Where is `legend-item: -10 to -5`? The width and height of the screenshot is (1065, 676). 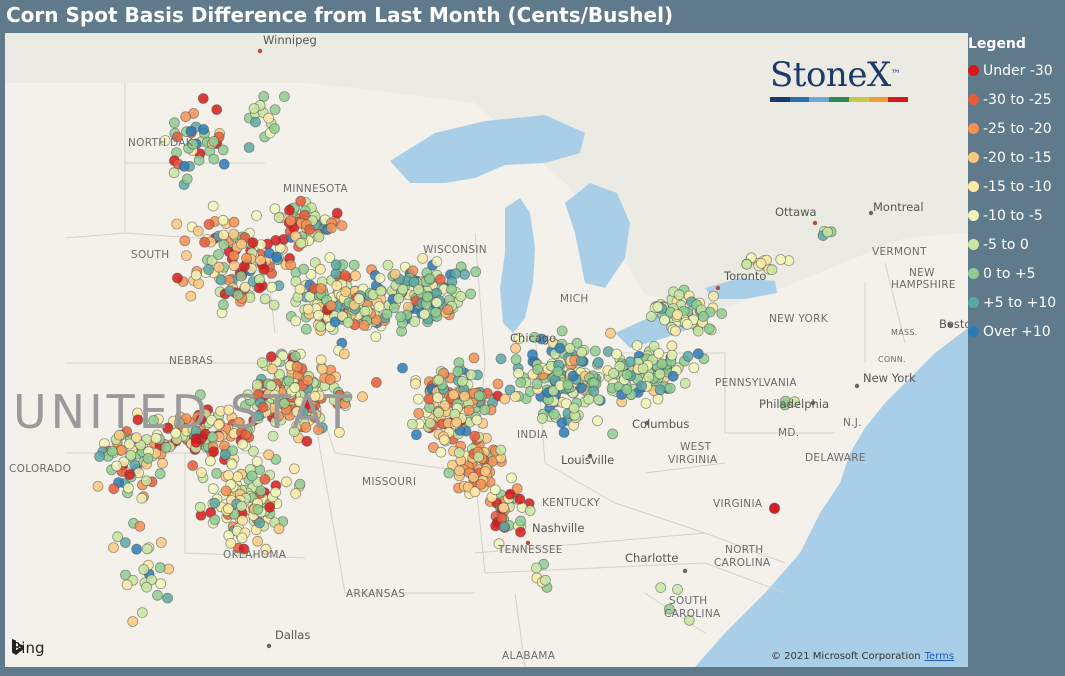
legend-item: -10 to -5 is located at coordinates (1016, 215).